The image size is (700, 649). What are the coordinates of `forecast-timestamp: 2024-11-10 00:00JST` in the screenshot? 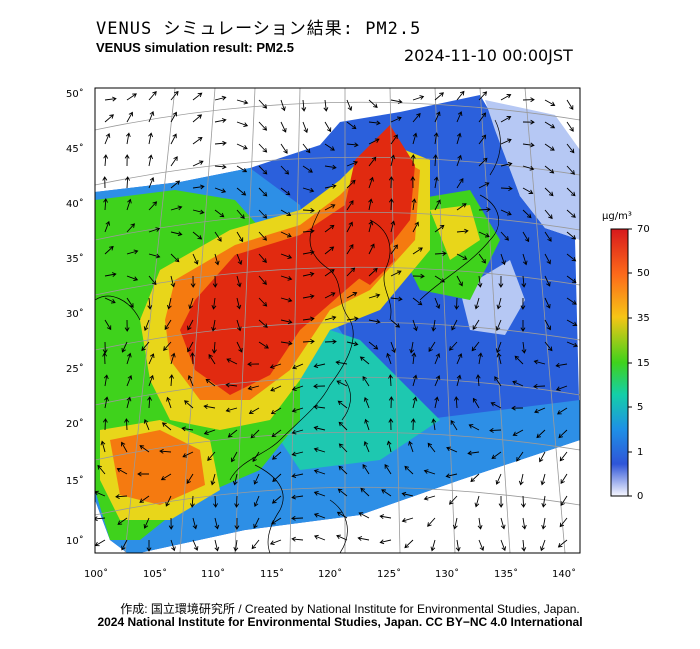 It's located at (488, 55).